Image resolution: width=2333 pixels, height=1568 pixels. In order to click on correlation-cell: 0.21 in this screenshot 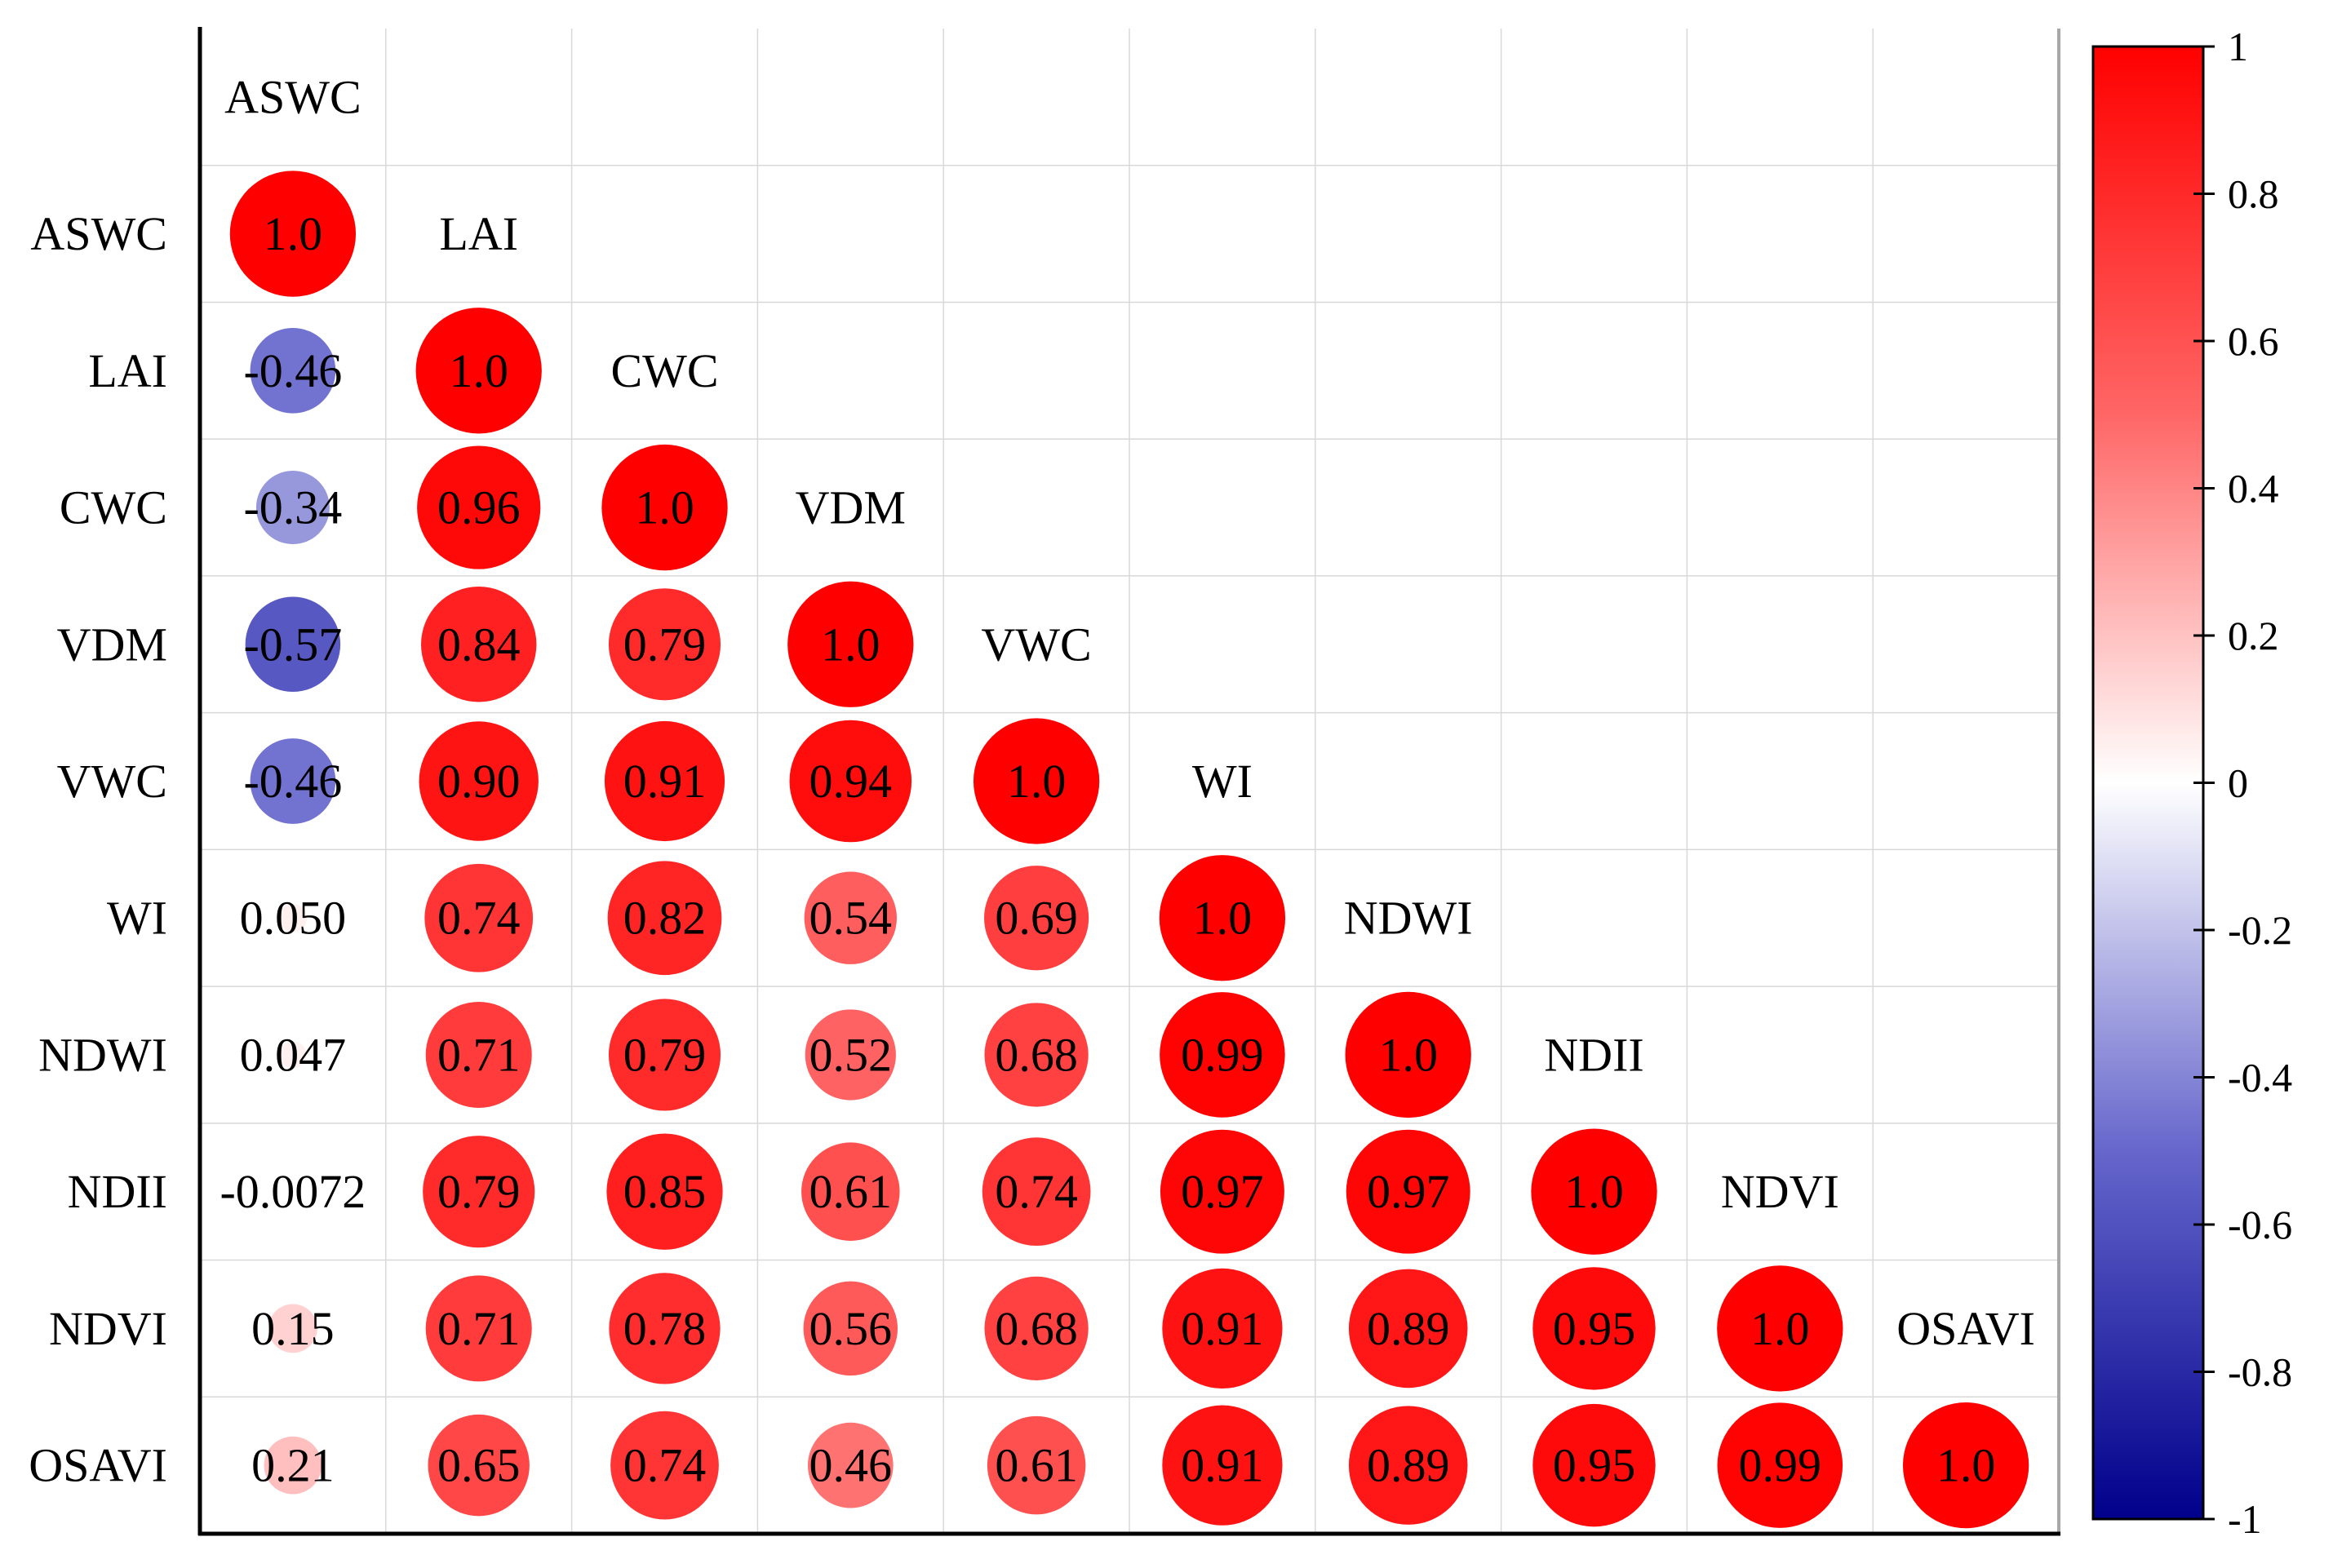, I will do `click(293, 1465)`.